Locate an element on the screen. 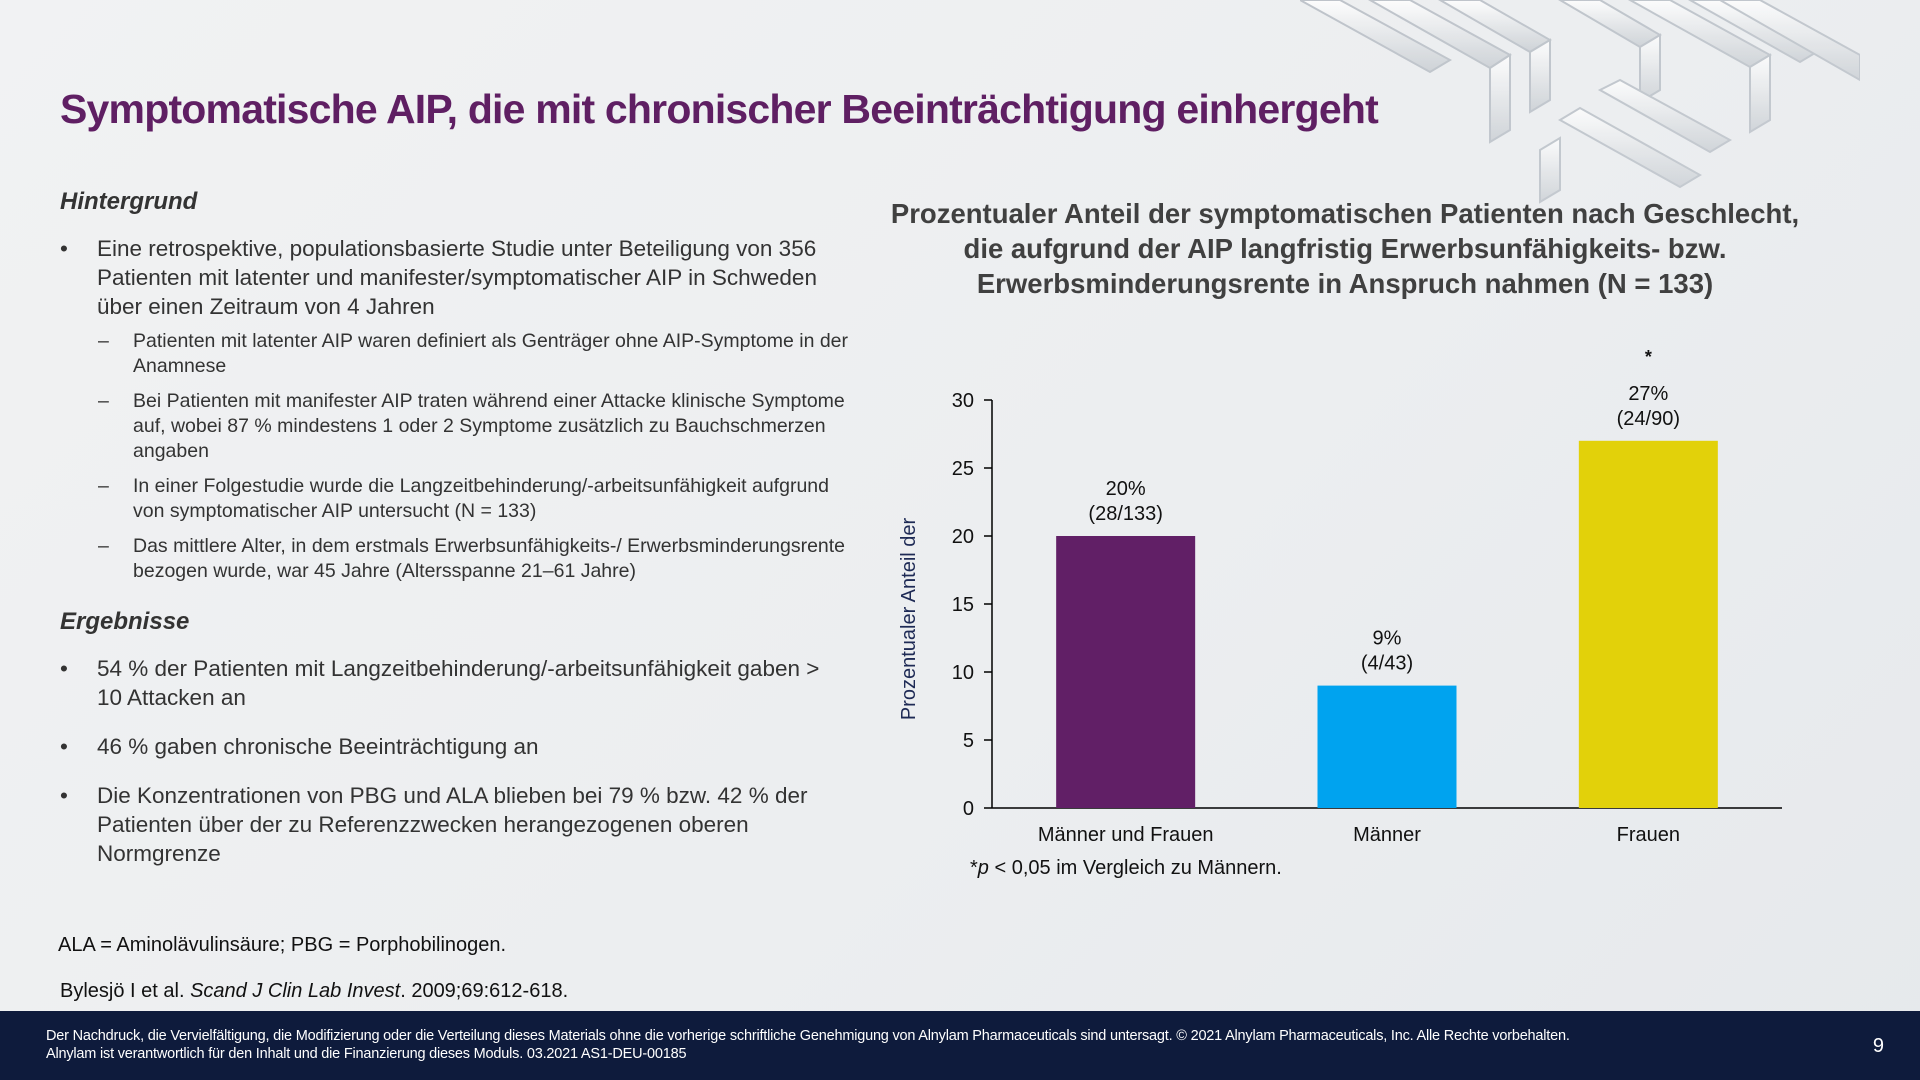 The image size is (1920, 1080). background-heading: Hintergrund is located at coordinates (129, 201).